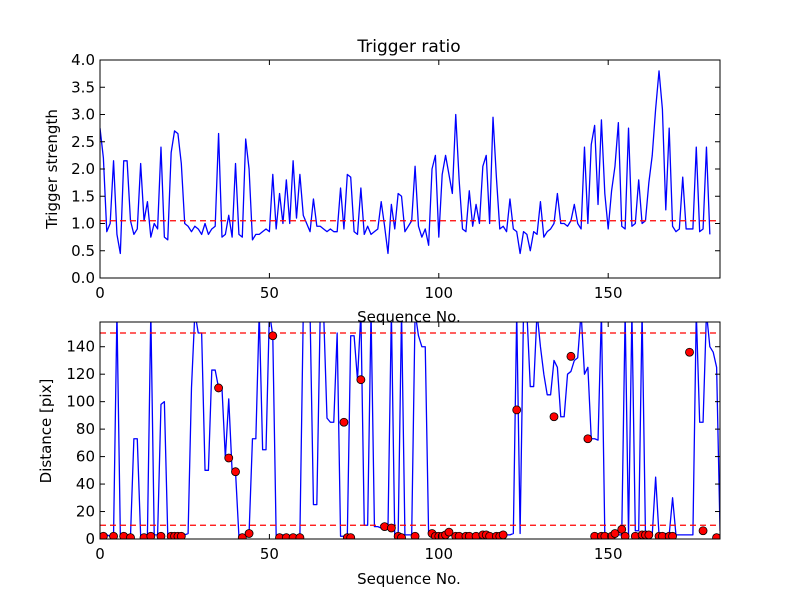 The height and width of the screenshot is (600, 800). Describe the element at coordinates (46, 431) in the screenshot. I see `y-axis-label: Distance [pix]` at that location.